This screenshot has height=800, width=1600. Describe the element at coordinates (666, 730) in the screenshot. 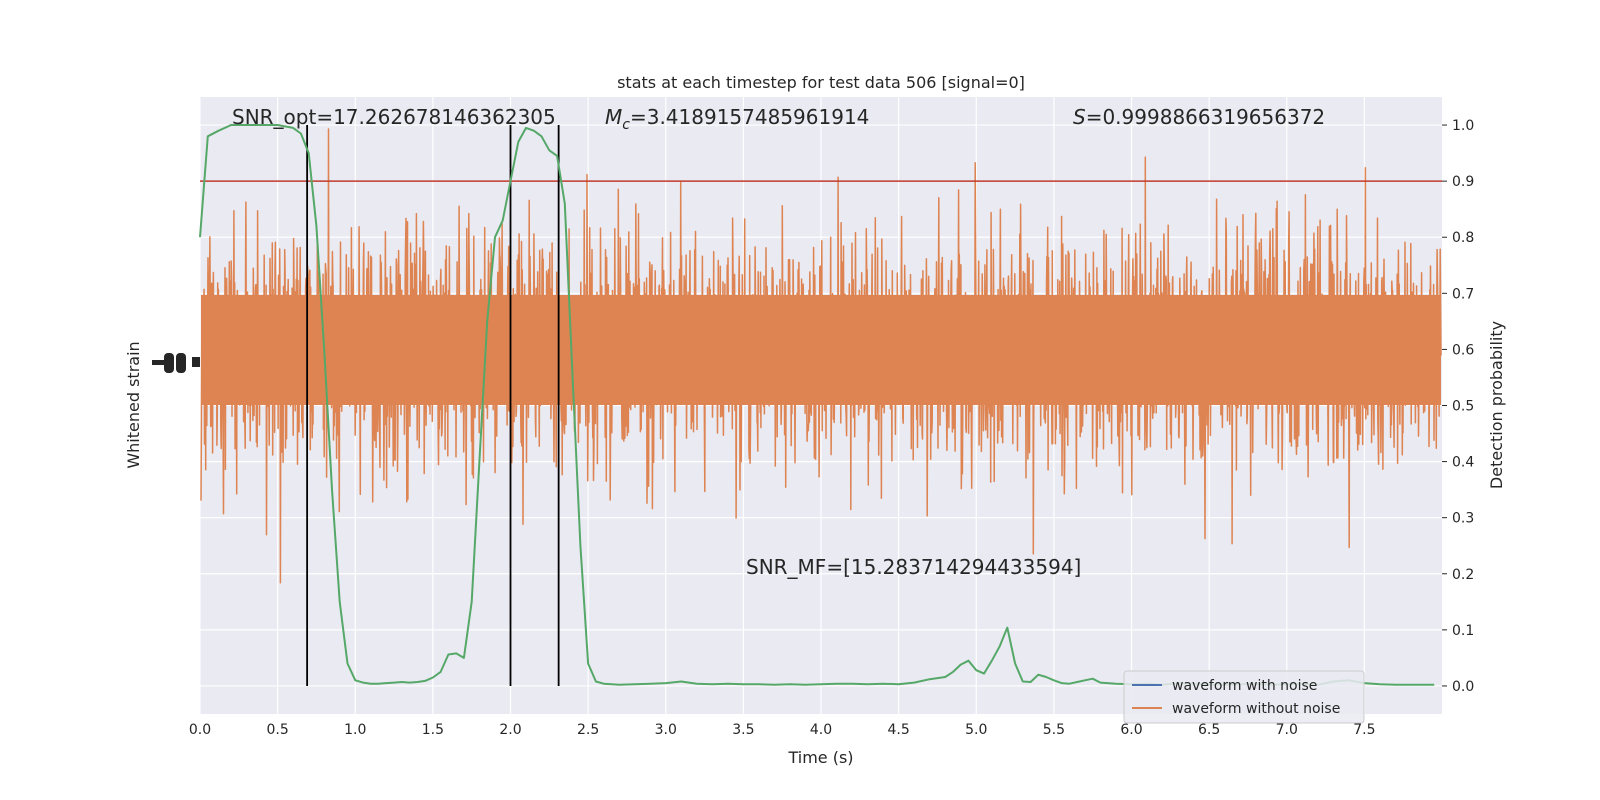

I see `x-tick-label: 3.0` at that location.